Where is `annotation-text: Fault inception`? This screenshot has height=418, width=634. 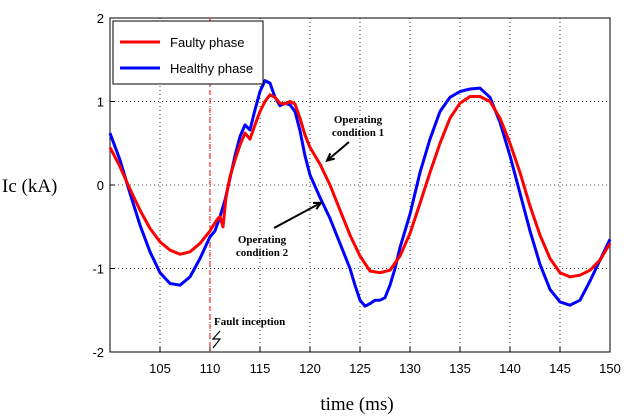 annotation-text: Fault inception is located at coordinates (249, 322).